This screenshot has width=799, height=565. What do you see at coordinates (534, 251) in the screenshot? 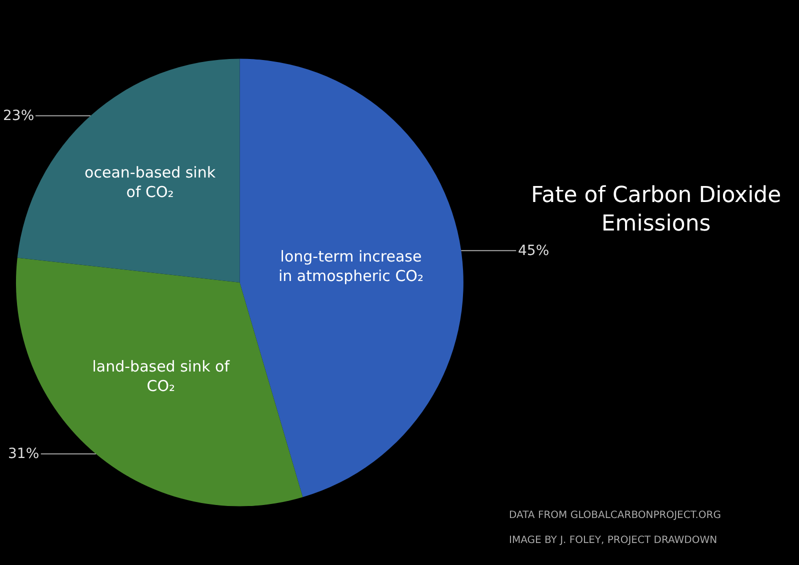
I see `data-label: 45%` at bounding box center [534, 251].